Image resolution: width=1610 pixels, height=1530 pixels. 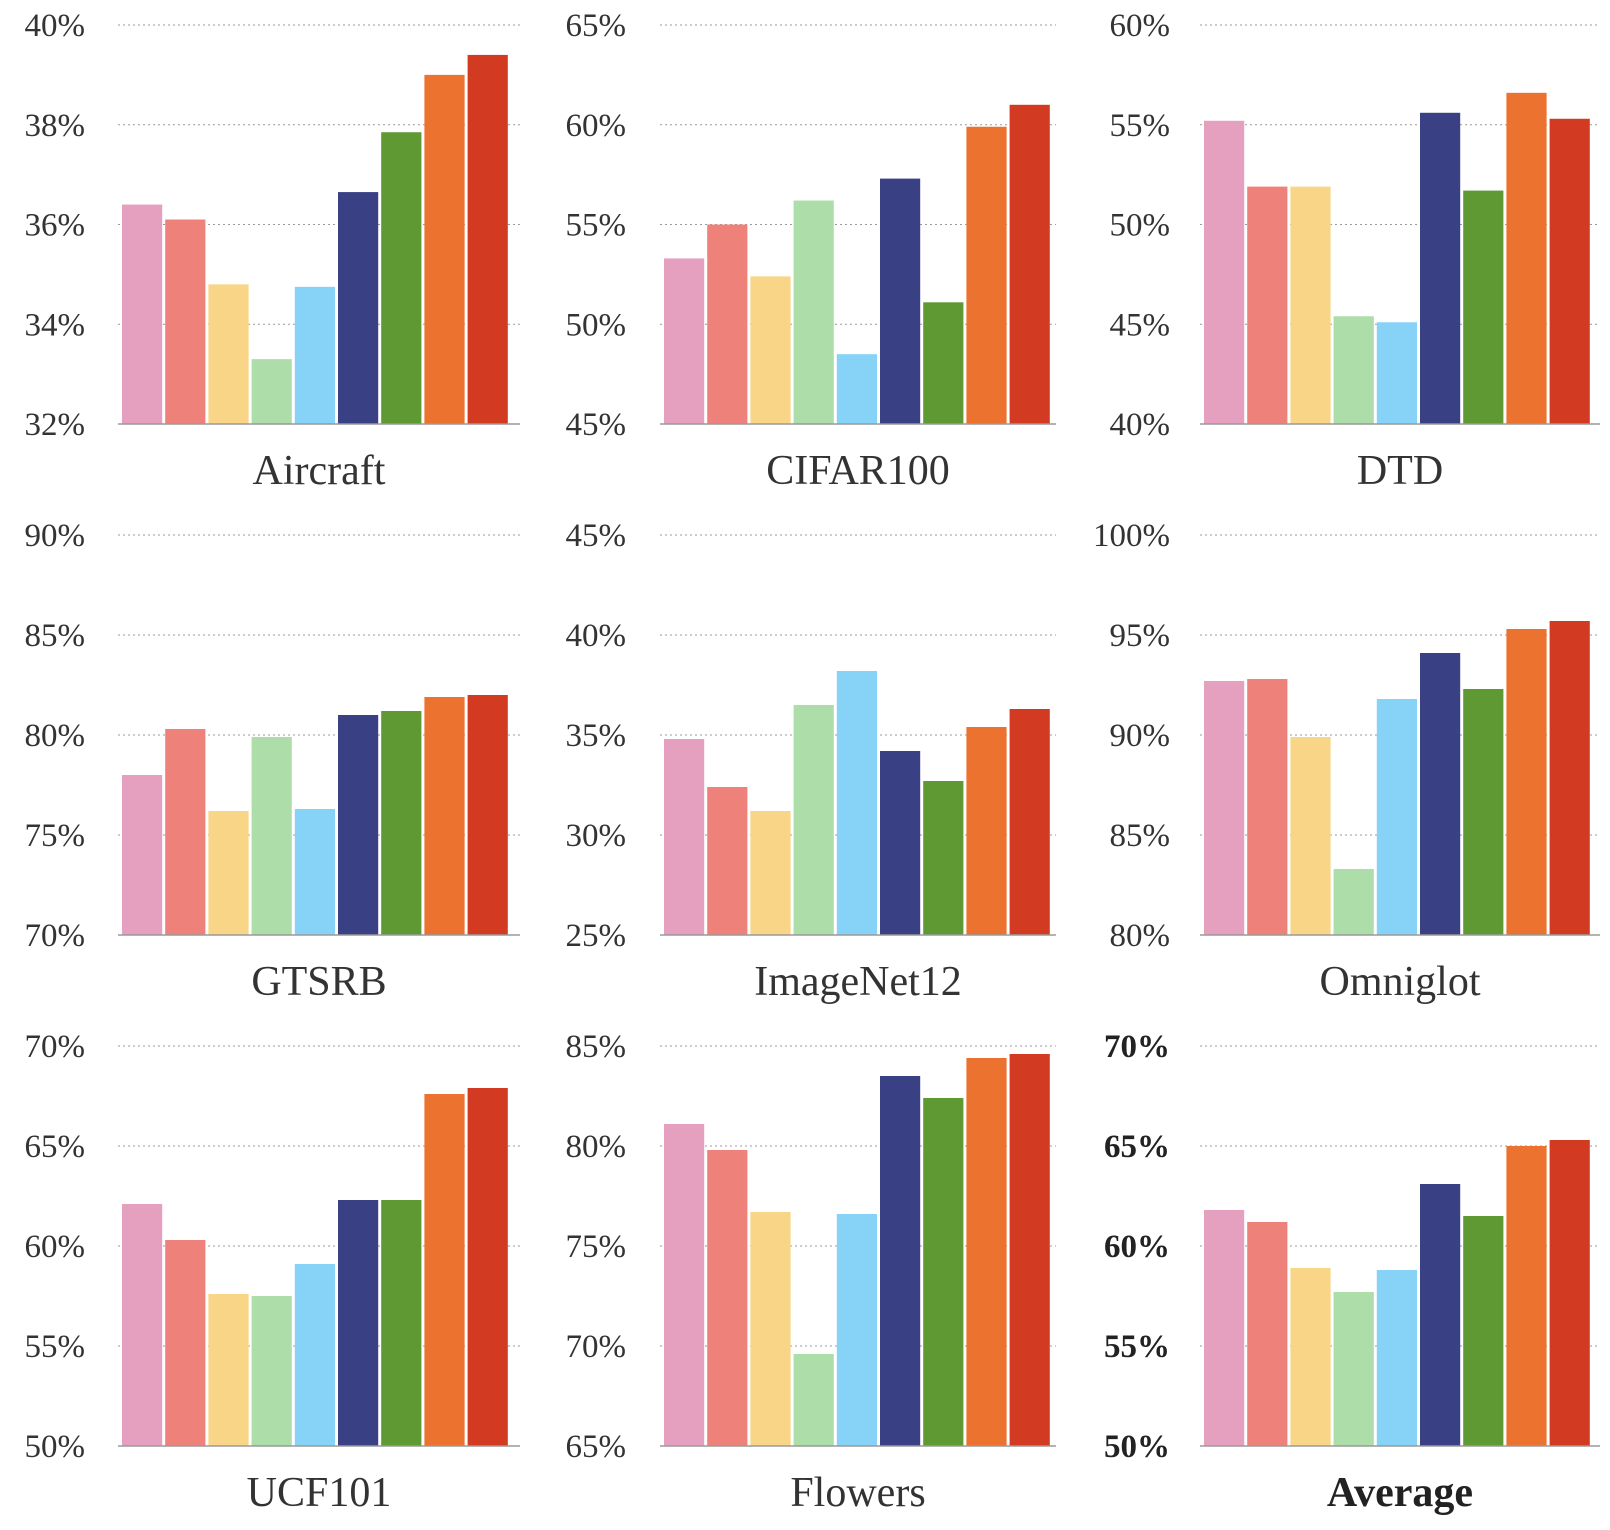 I want to click on panel-title: Aircraft, so click(x=319, y=471).